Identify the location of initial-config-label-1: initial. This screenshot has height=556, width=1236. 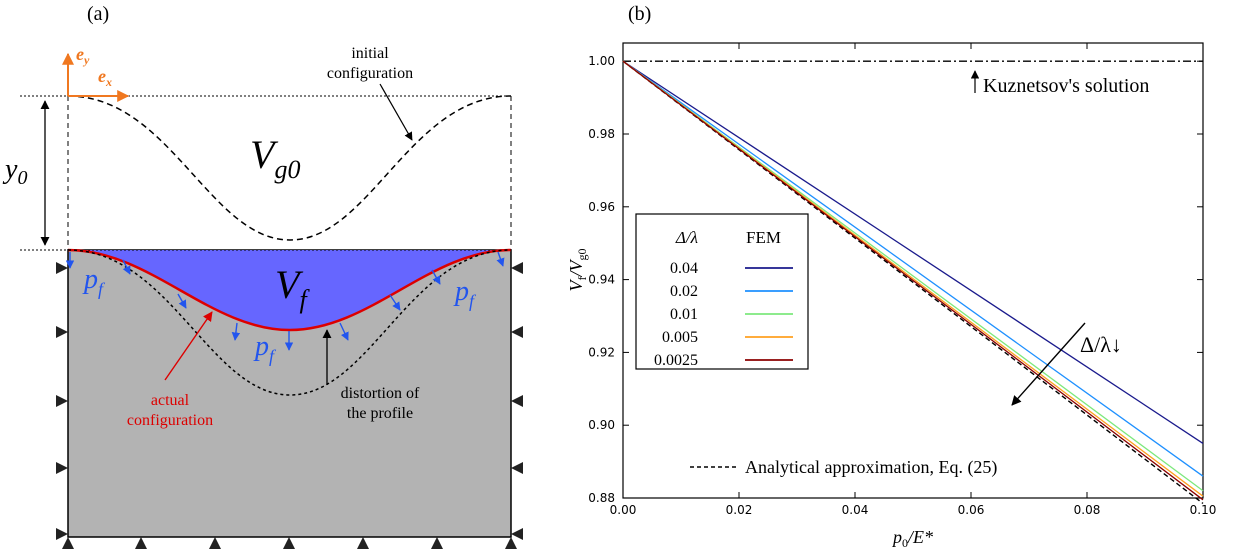
(370, 53).